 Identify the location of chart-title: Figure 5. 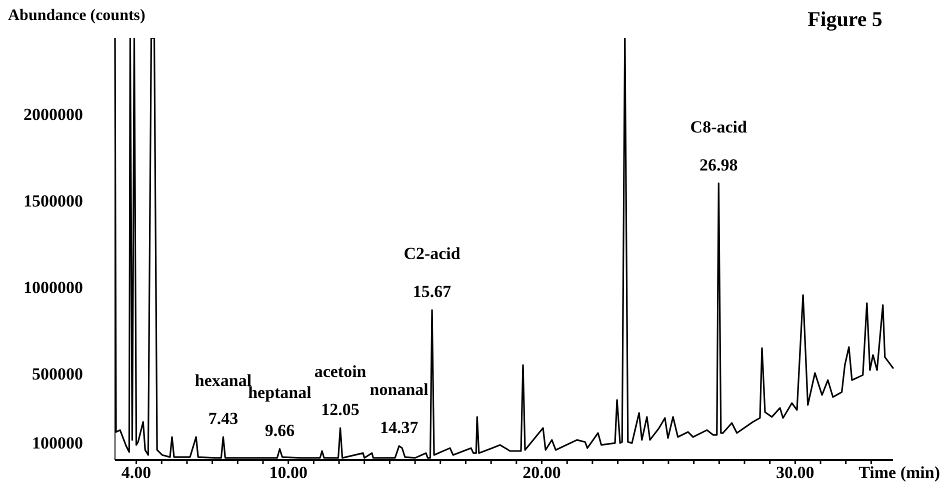
(845, 19).